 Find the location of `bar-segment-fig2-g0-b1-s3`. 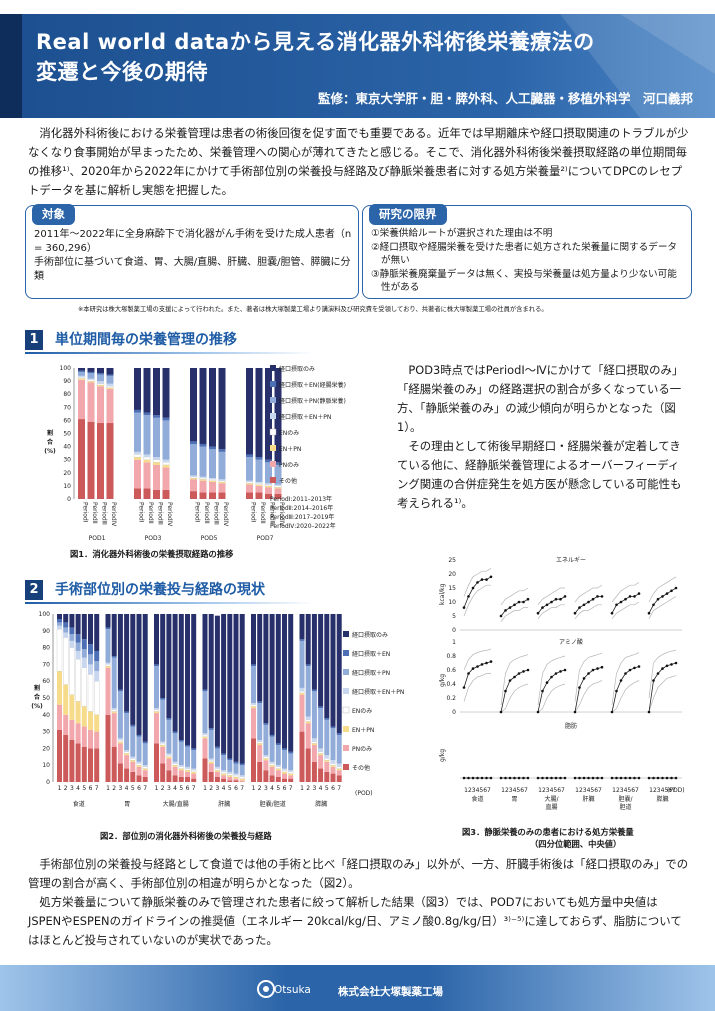

bar-segment-fig2-g0-b1-s3 is located at coordinates (66, 635).